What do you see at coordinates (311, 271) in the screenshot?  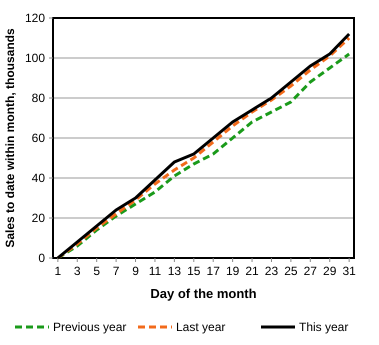 I see `x-tick-label: 27` at bounding box center [311, 271].